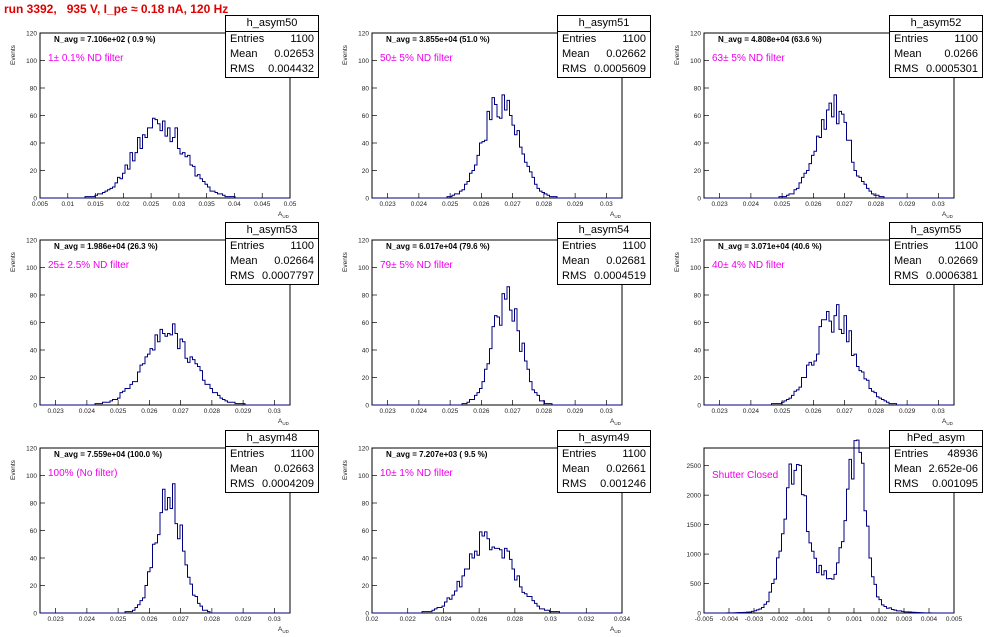 This screenshot has width=996, height=637. I want to click on stats-value: 0.0005301, so click(952, 69).